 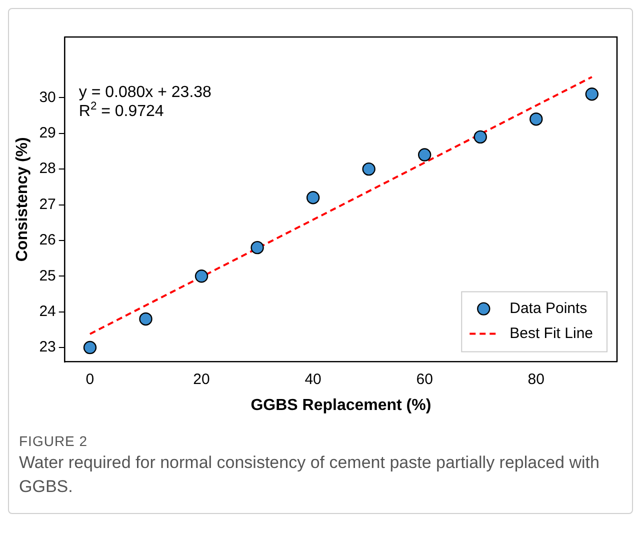 I want to click on x-tick-label: 40, so click(x=313, y=379).